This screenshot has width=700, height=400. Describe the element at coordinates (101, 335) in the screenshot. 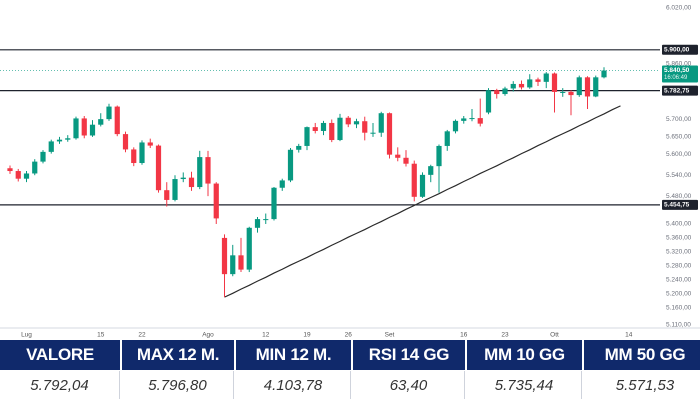

I see `x-tick-label: 15` at that location.